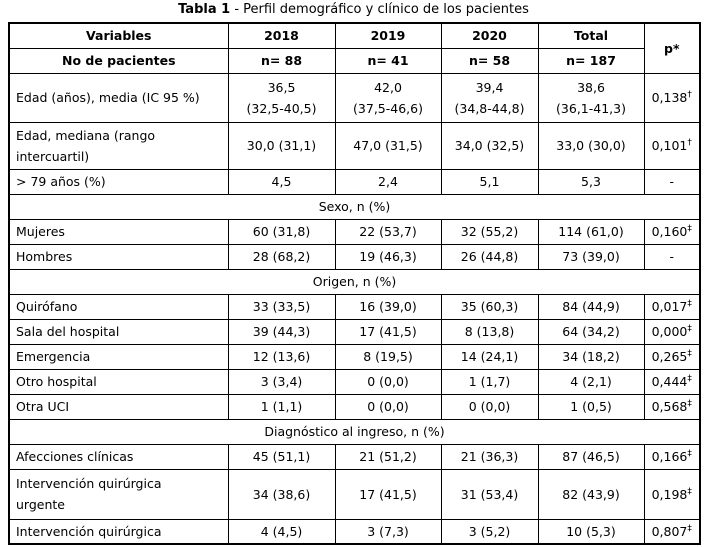 The height and width of the screenshot is (547, 707). Describe the element at coordinates (489, 381) in the screenshot. I see `cell-2020: 1 (1,7)` at that location.